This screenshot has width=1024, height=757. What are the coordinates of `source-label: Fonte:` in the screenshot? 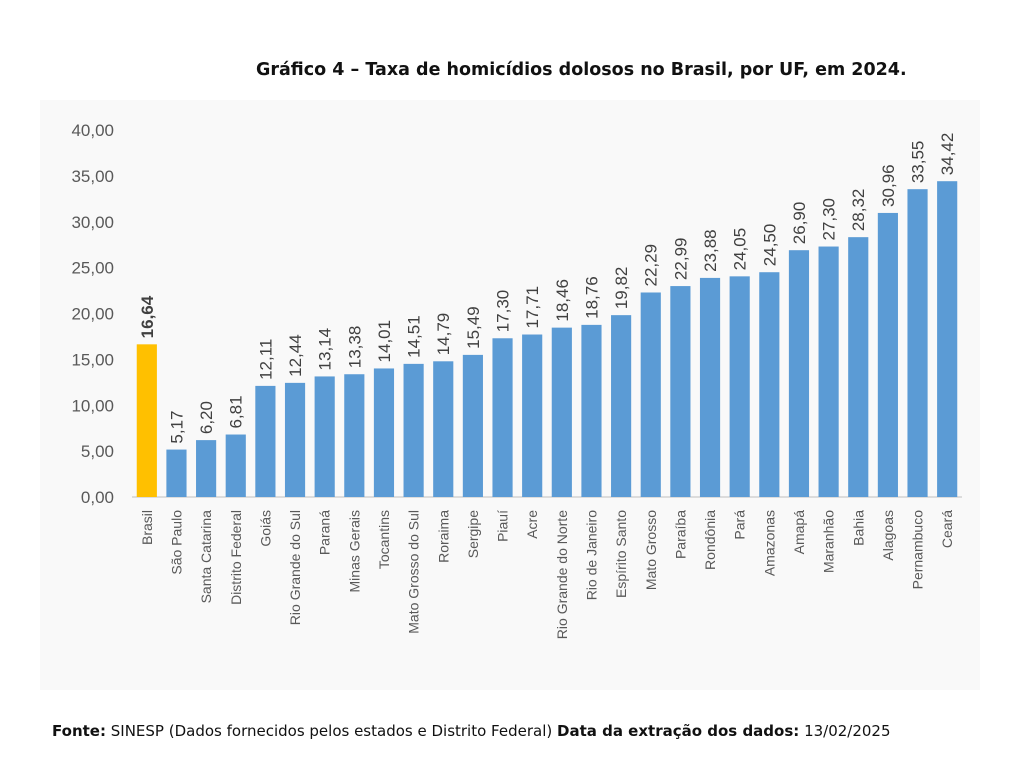 It's located at (79, 731).